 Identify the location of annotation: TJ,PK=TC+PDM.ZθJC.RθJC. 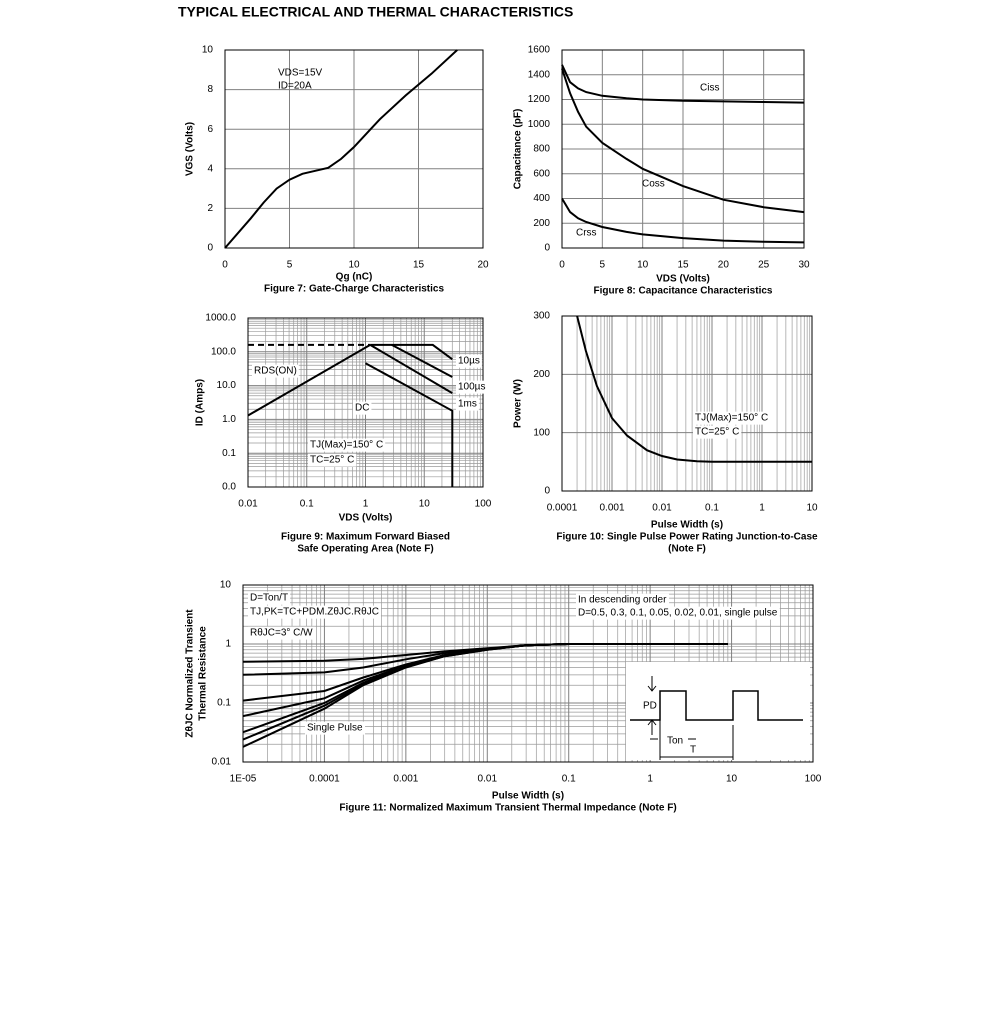
(314, 612).